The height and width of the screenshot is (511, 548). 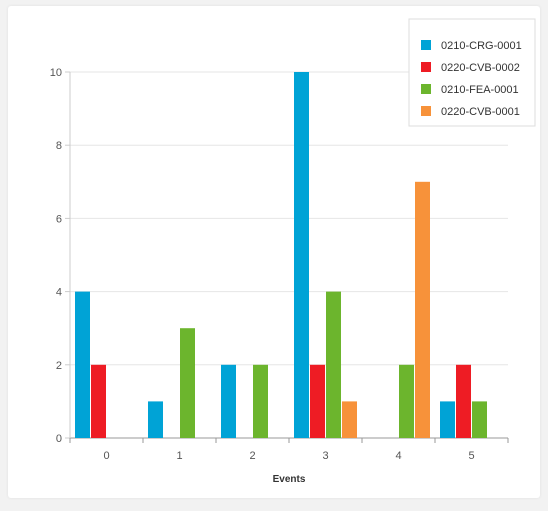 What do you see at coordinates (325, 456) in the screenshot?
I see `x-tick-label: 3` at bounding box center [325, 456].